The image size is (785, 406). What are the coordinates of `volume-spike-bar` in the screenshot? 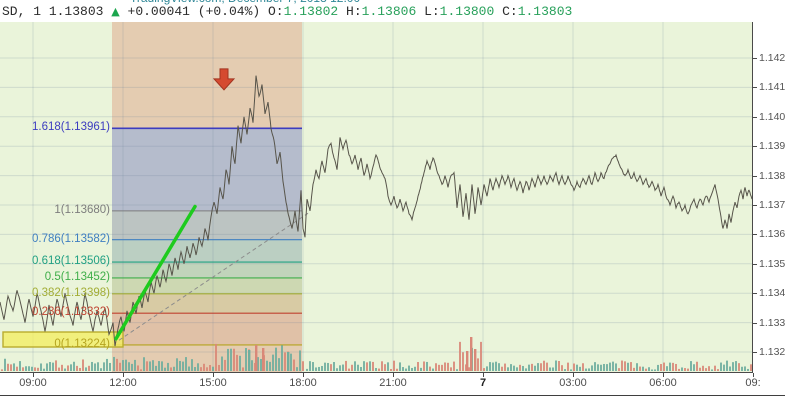 It's located at (263, 359).